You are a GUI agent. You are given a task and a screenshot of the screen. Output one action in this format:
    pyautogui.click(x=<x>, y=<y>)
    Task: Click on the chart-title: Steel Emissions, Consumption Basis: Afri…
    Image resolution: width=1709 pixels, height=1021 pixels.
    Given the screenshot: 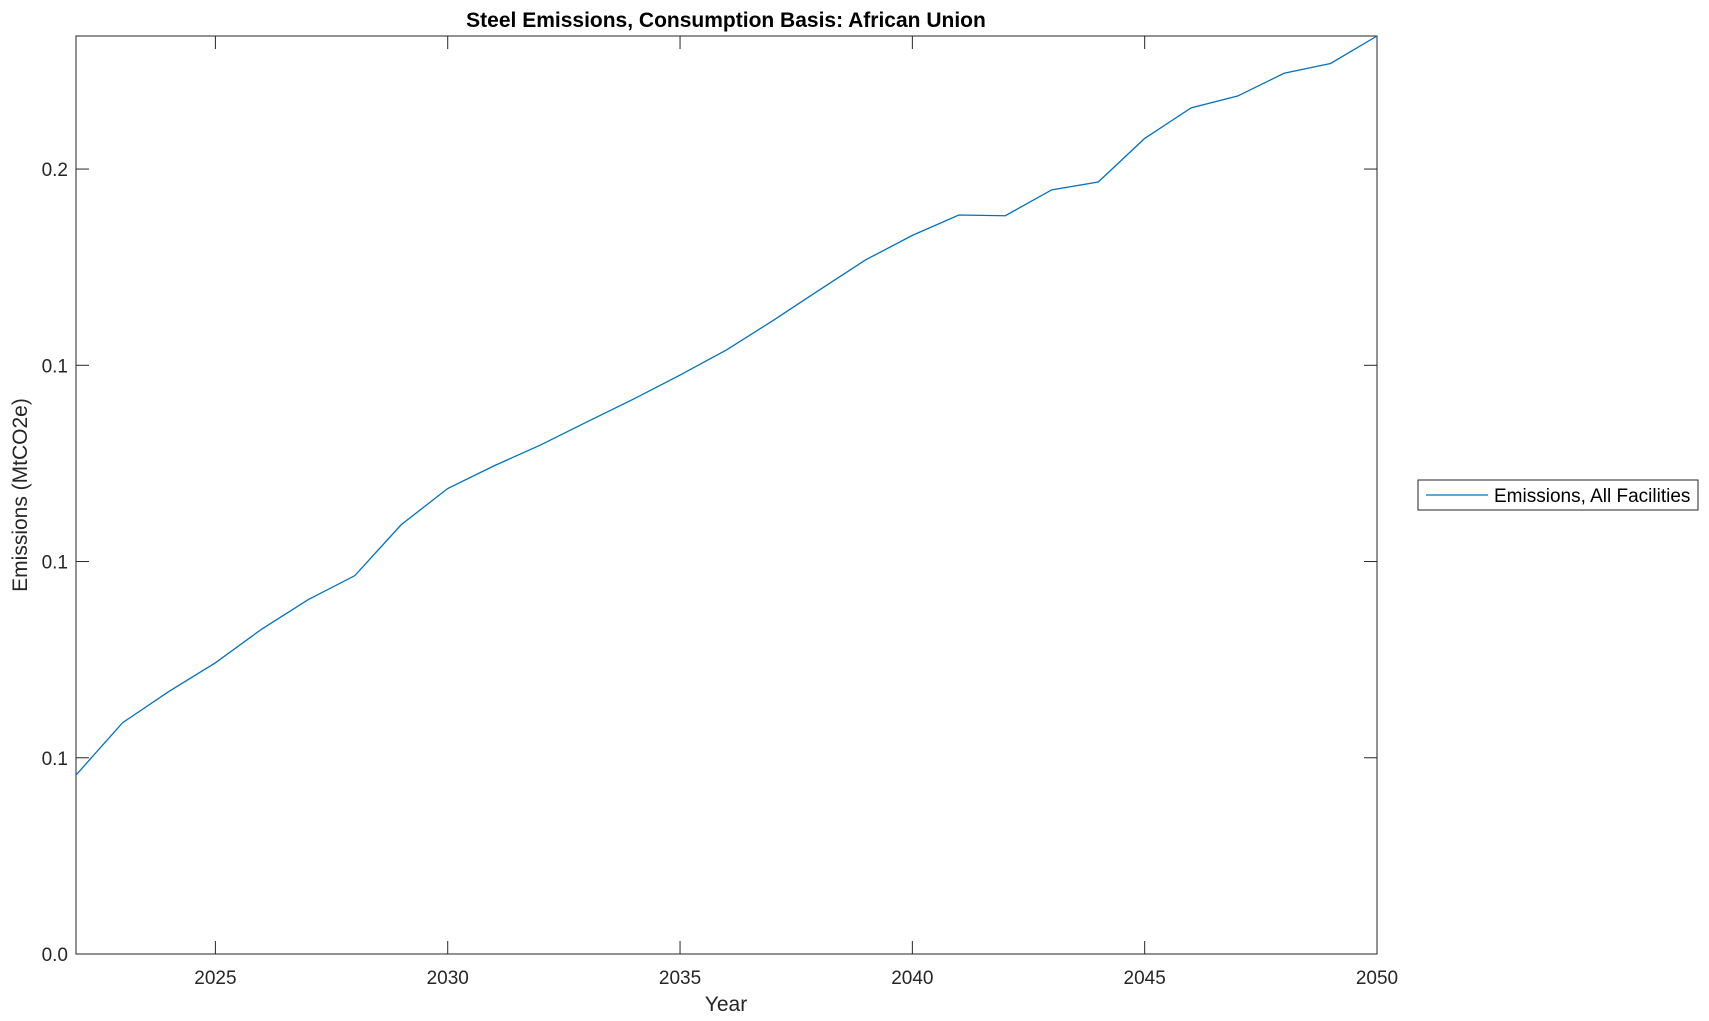 What is the action you would take?
    pyautogui.click(x=726, y=20)
    